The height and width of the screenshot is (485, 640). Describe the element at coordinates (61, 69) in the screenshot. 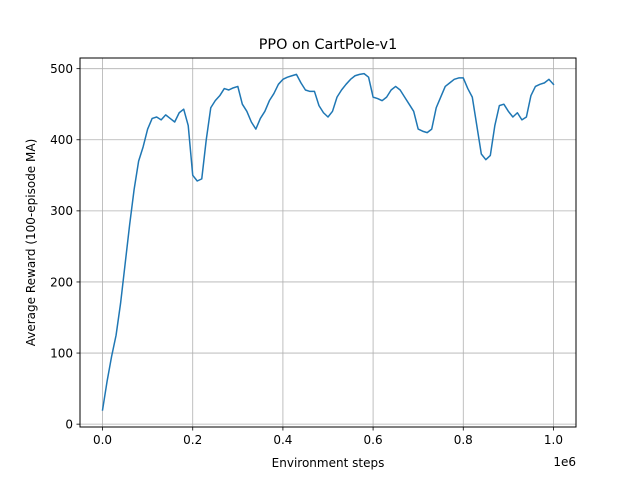

I see `y-tick-label: 500` at that location.